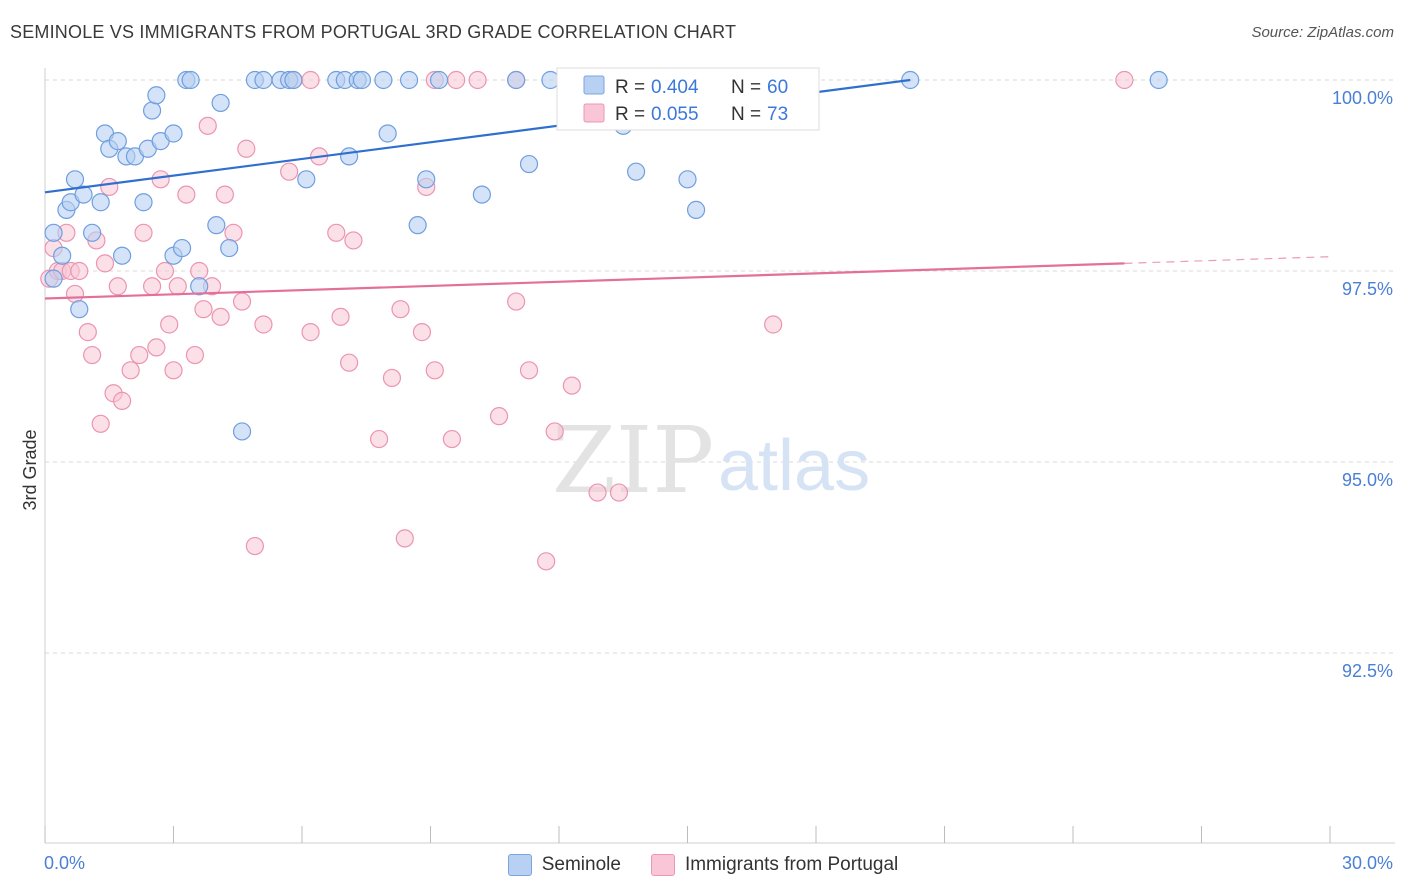  I want to click on watermark-zip: ZIP, so click(633, 460).